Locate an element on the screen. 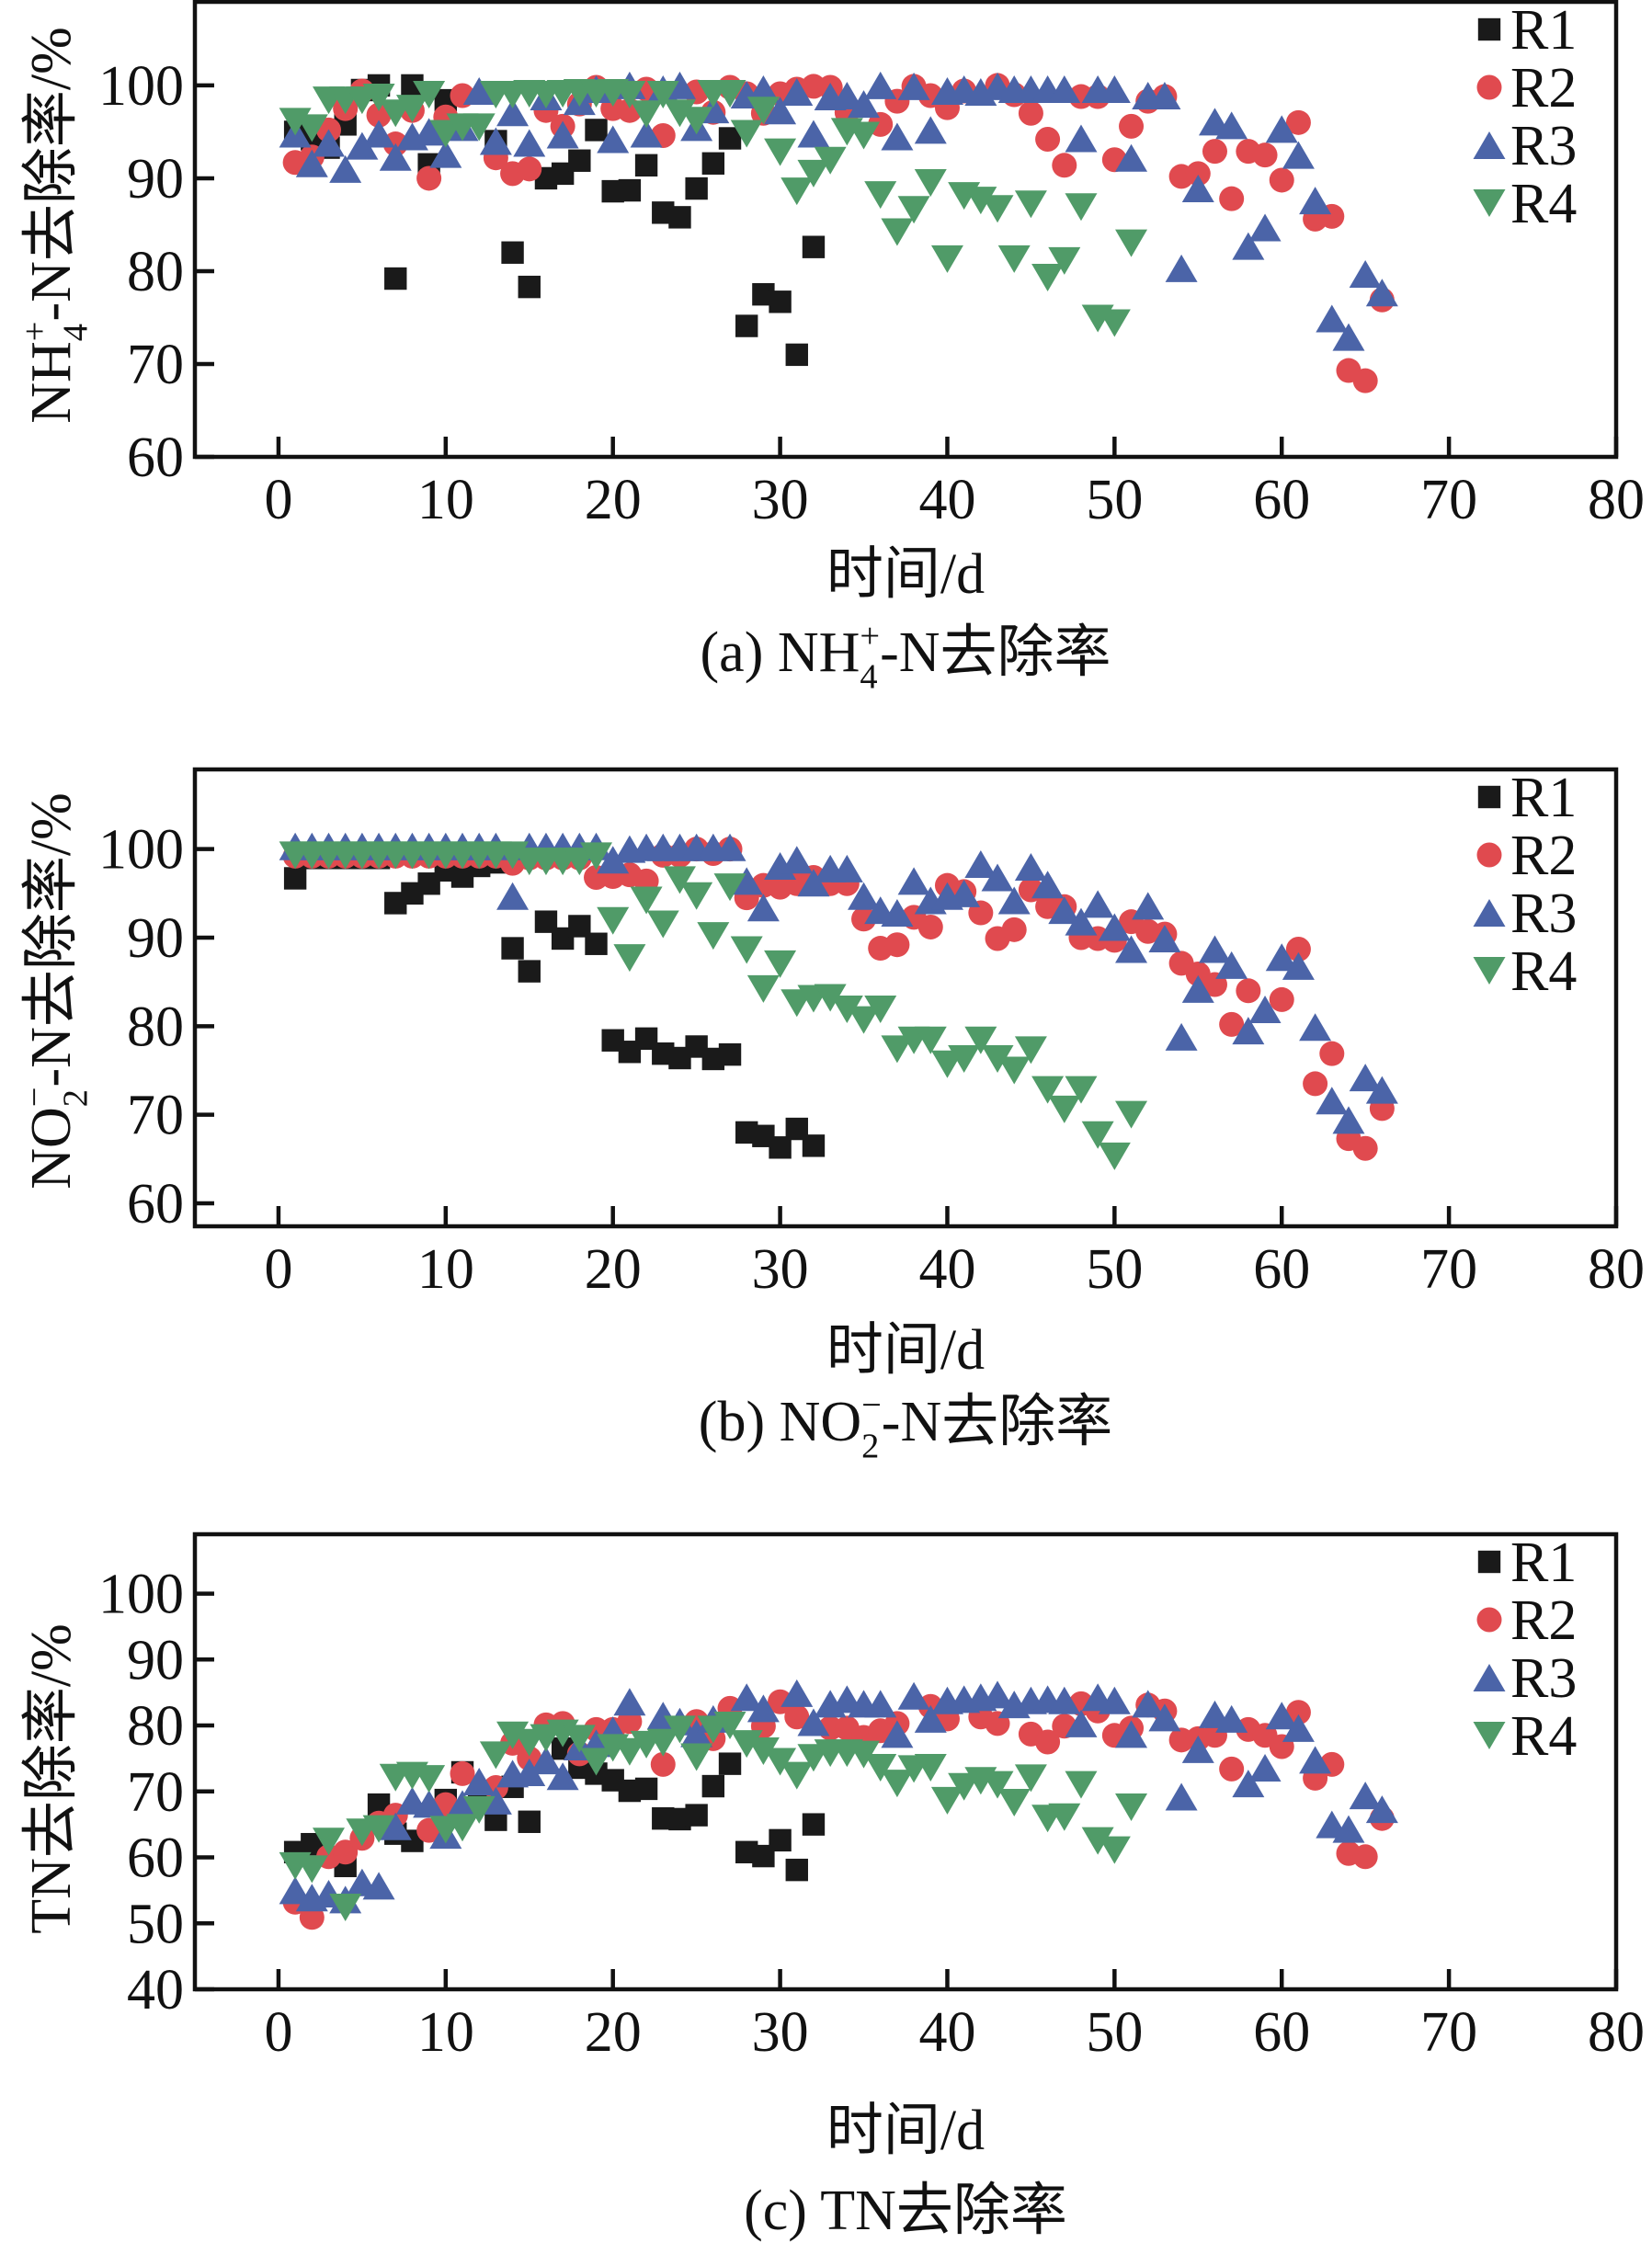 Image resolution: width=1652 pixels, height=2243 pixels. x-tick-label: 50 is located at coordinates (1115, 2032).